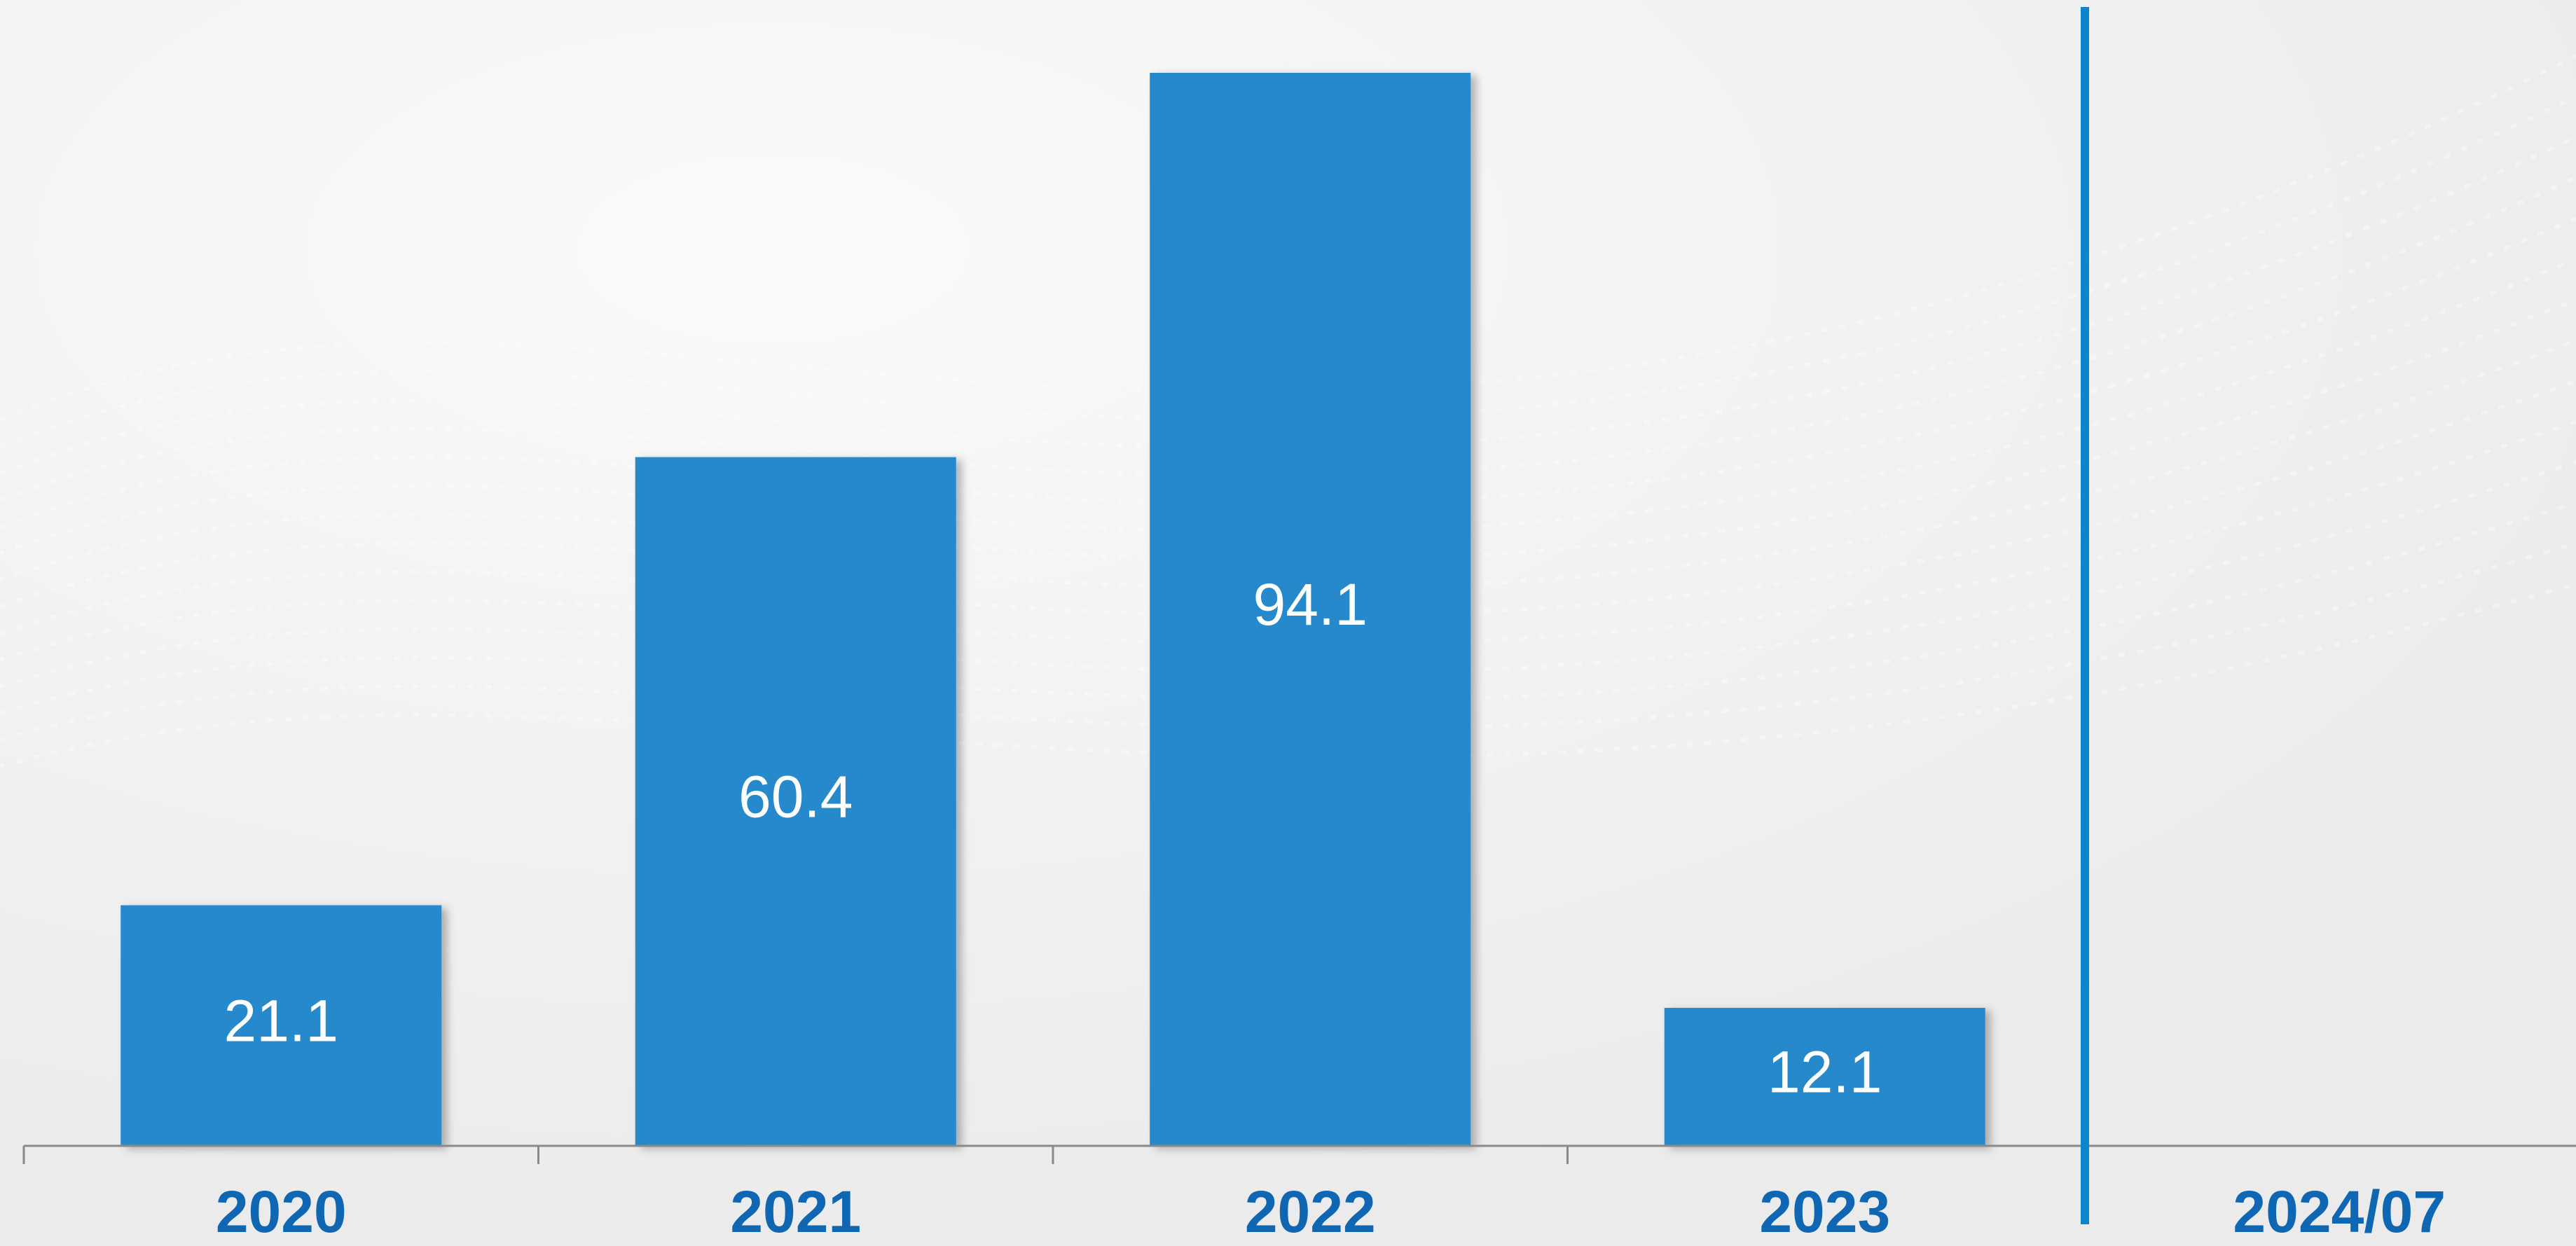 This screenshot has height=1246, width=2576. I want to click on data-label-2022: 94.1, so click(1310, 604).